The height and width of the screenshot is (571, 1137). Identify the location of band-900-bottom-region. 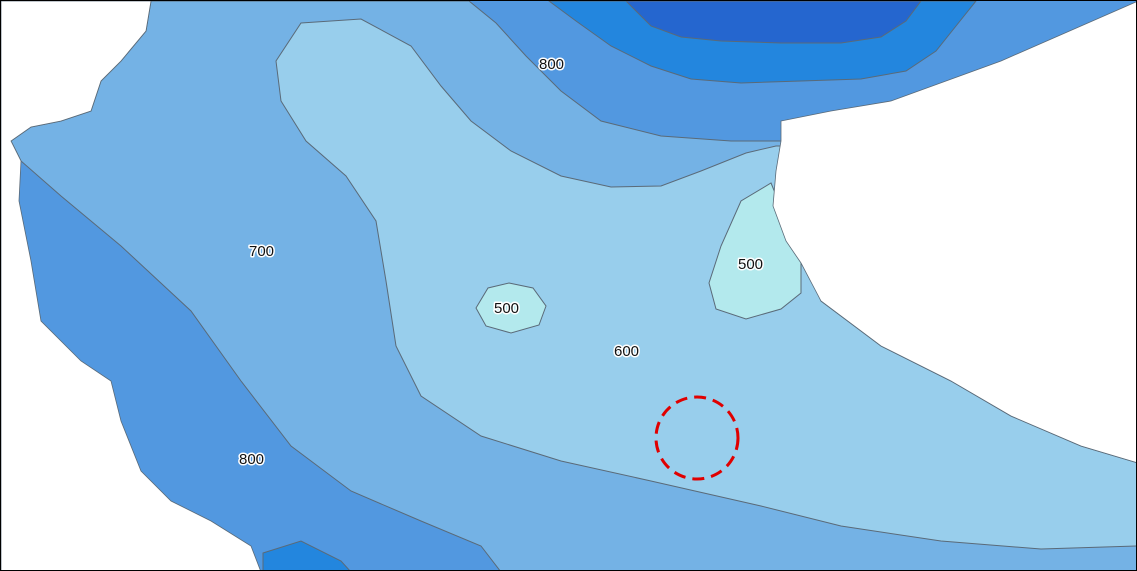
(306, 555).